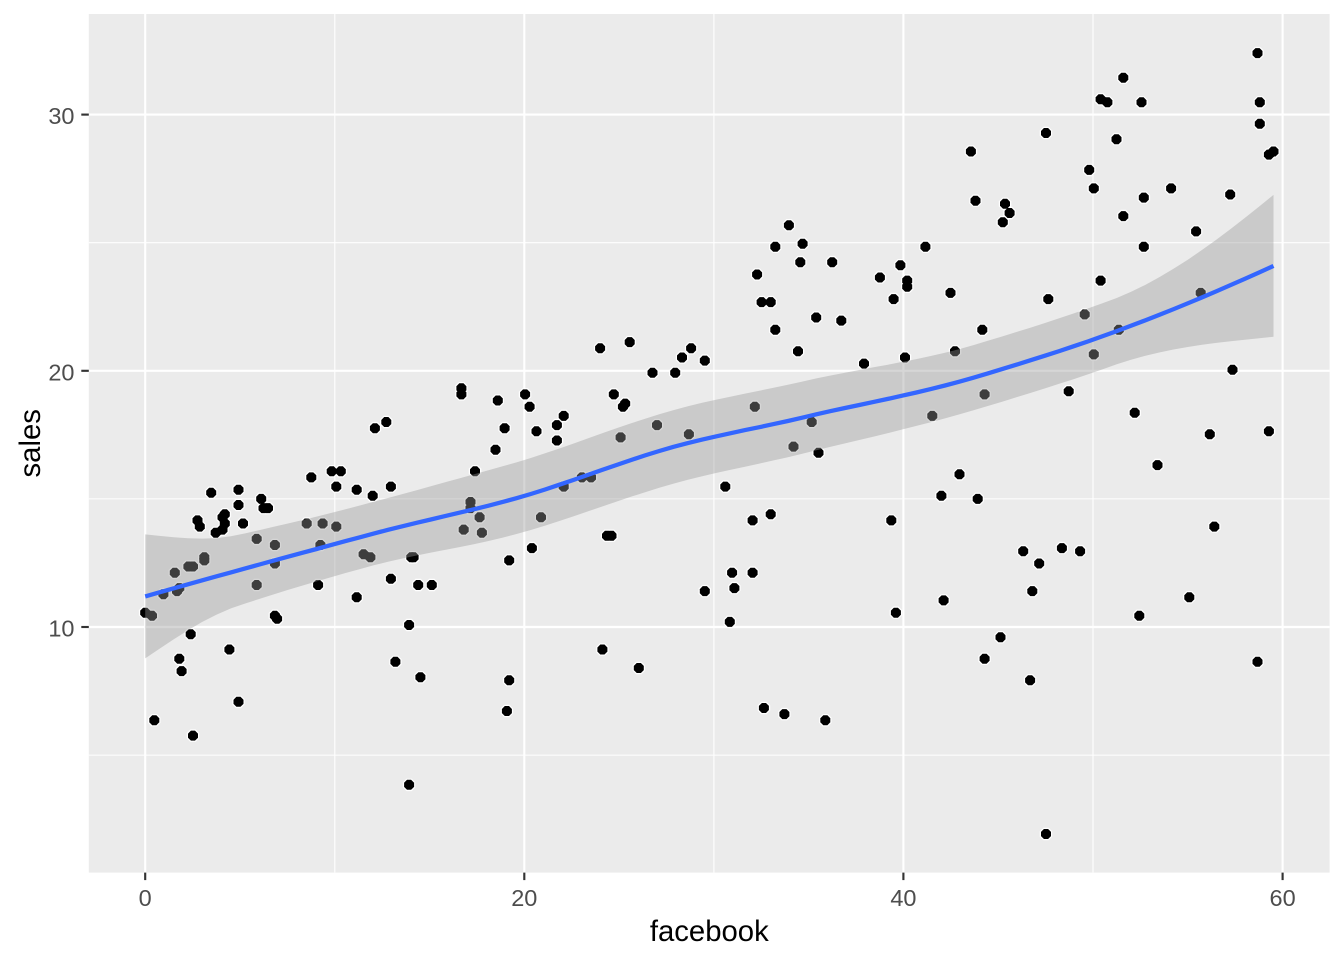  What do you see at coordinates (903, 898) in the screenshot?
I see `svg-text: 40` at bounding box center [903, 898].